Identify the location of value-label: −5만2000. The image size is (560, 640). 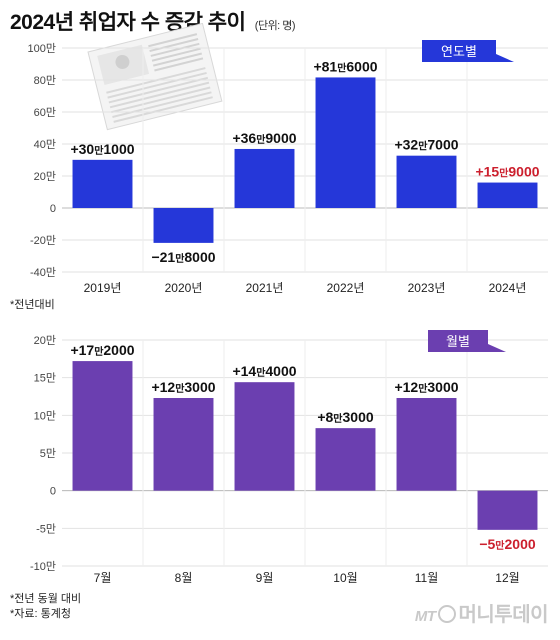
(507, 544).